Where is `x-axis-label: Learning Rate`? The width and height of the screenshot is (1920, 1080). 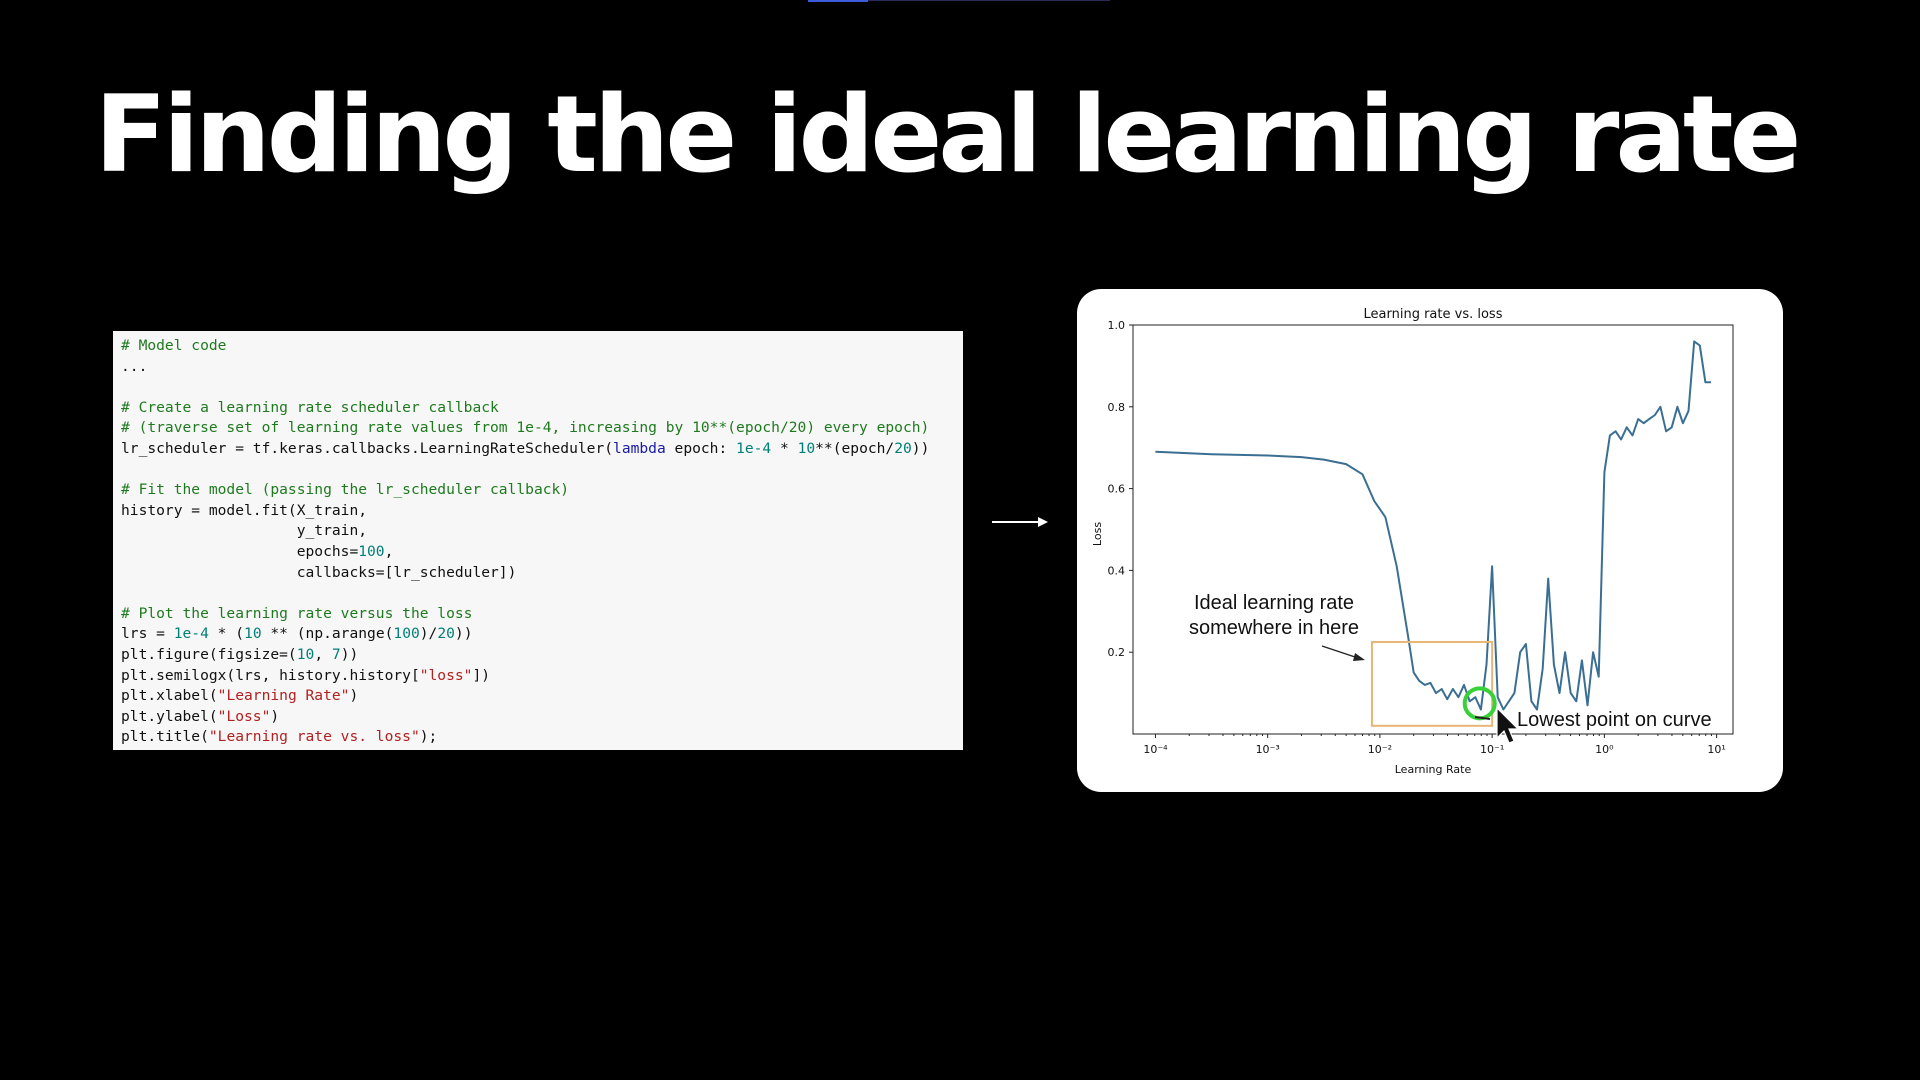 x-axis-label: Learning Rate is located at coordinates (1433, 769).